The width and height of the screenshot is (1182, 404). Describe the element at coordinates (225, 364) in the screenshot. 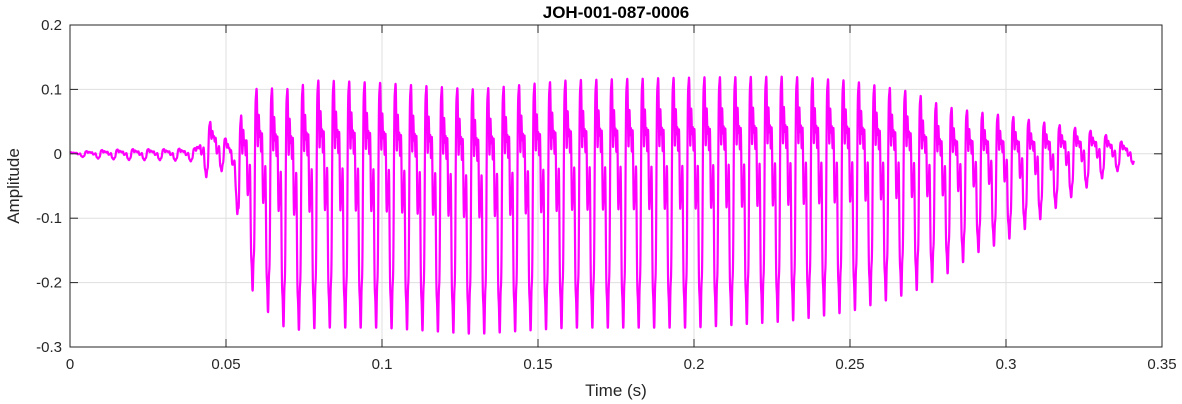

I see `x-tick-label: 0.05` at that location.